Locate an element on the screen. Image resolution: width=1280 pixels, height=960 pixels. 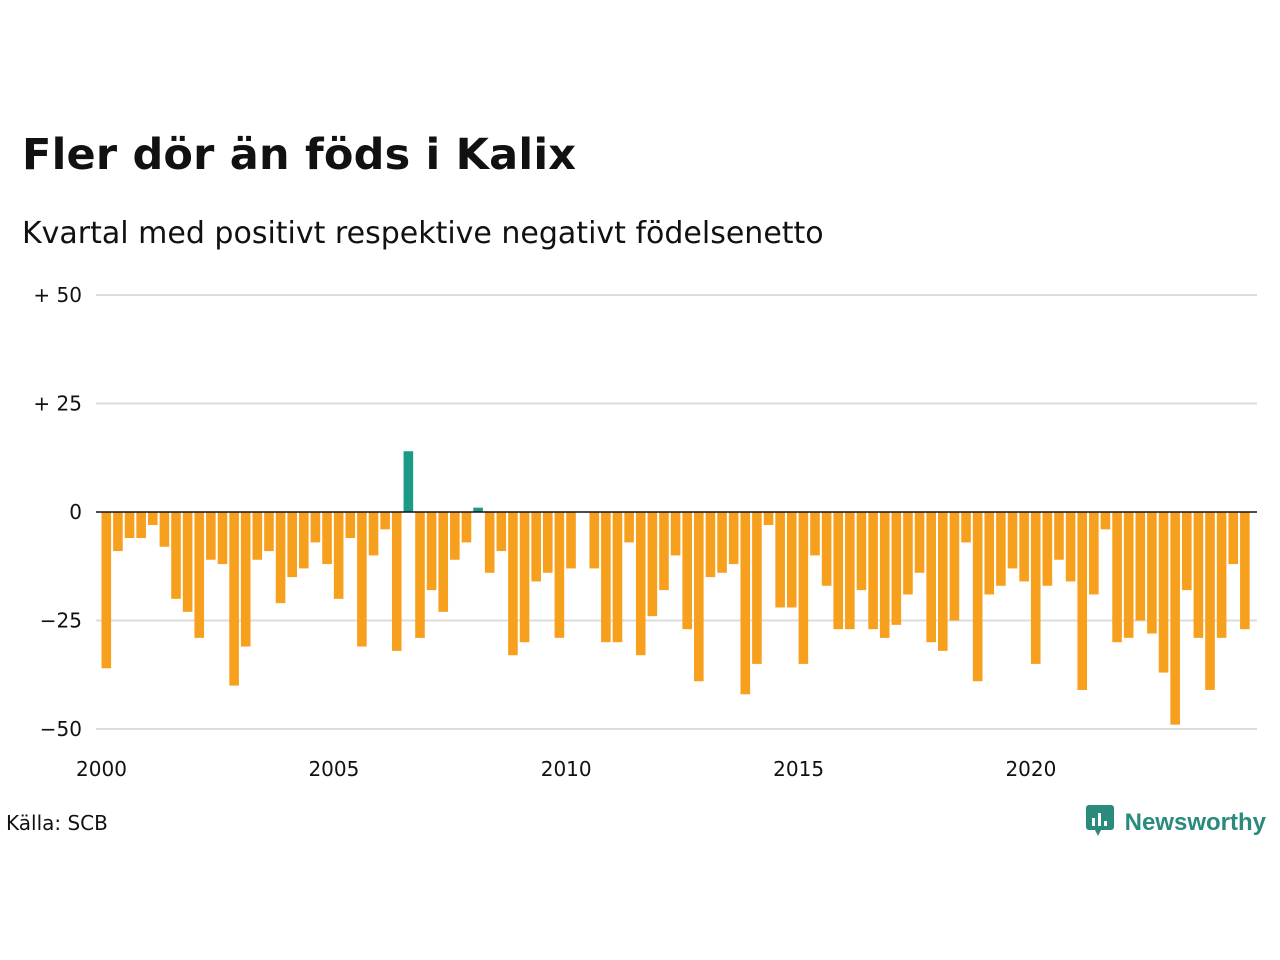
y-tick-label: + 25 is located at coordinates (57, 404).